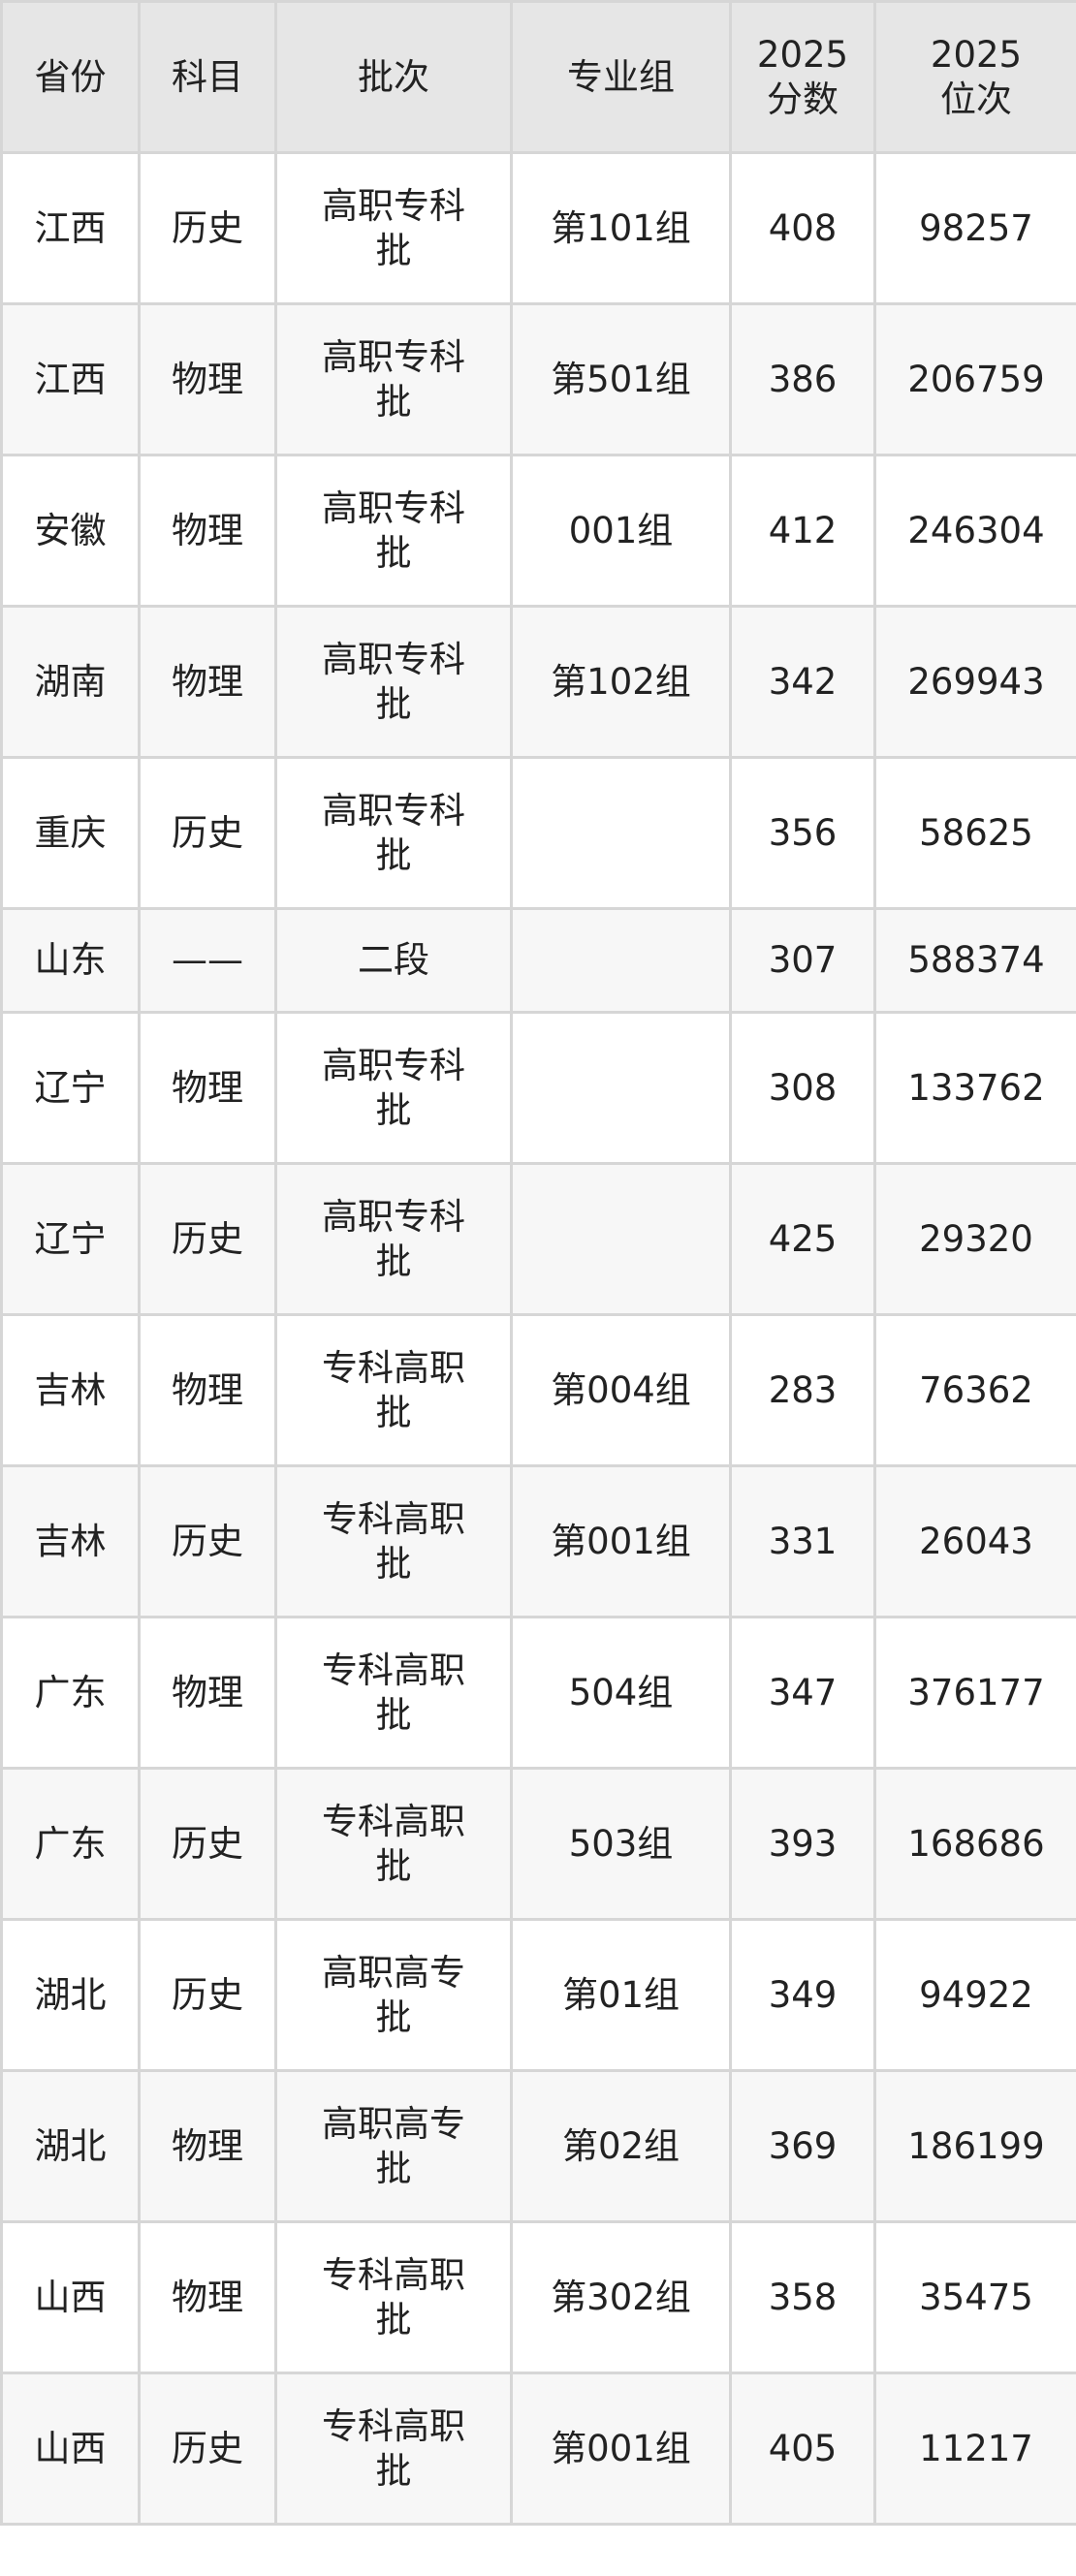  What do you see at coordinates (802, 2146) in the screenshot?
I see `cell-score: 369` at bounding box center [802, 2146].